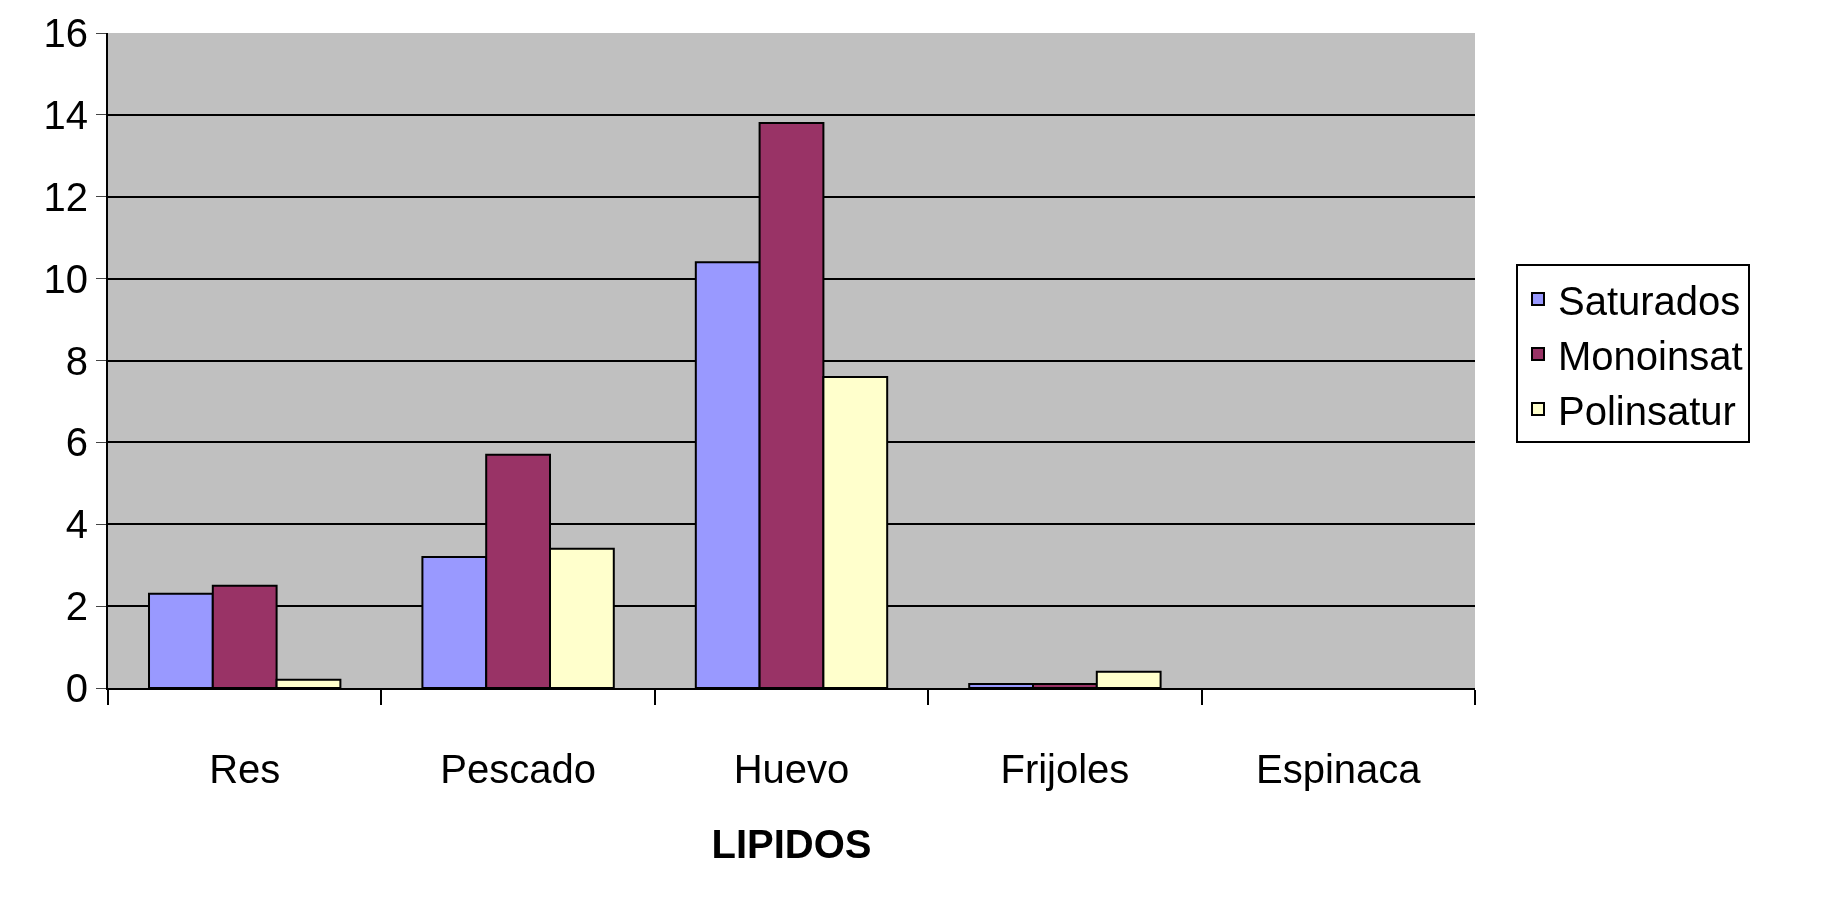 The height and width of the screenshot is (921, 1828). I want to click on y-tick-label: 6, so click(76, 442).